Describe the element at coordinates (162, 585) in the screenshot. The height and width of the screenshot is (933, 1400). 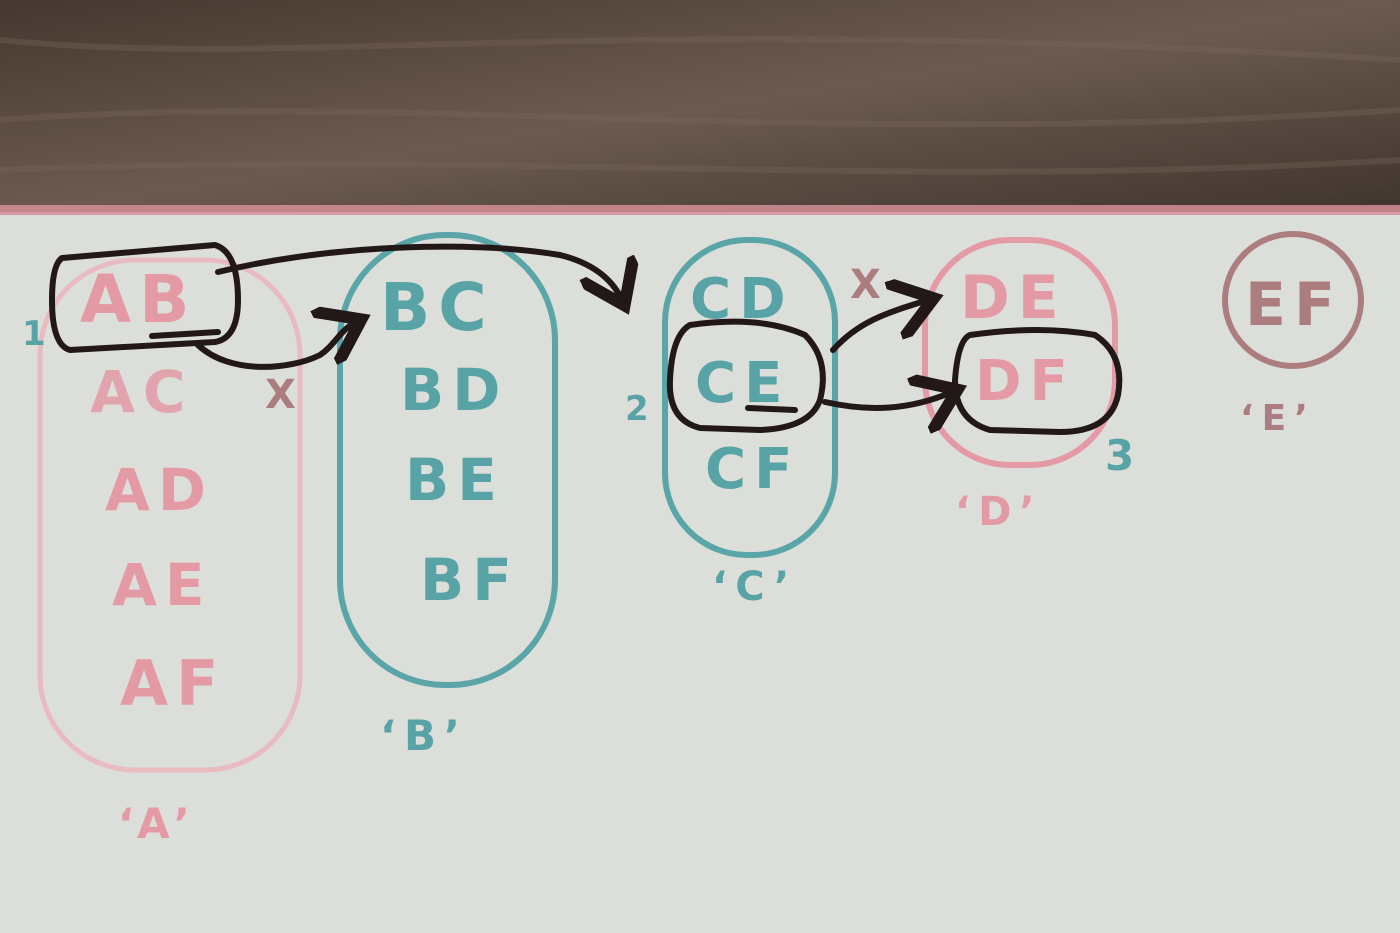
I see `pair-ae: AE` at that location.